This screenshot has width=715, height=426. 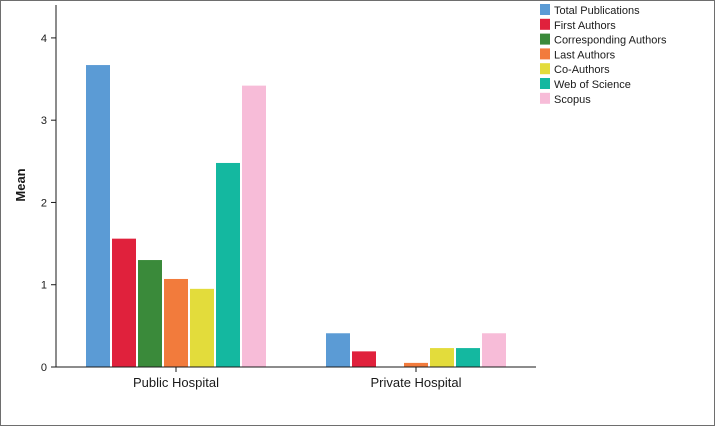 I want to click on legend-label: Last Authors, so click(x=585, y=55).